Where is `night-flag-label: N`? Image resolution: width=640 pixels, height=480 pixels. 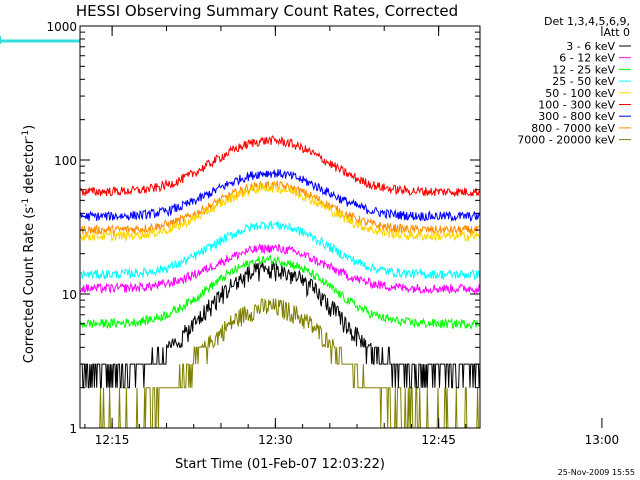 night-flag-label: N is located at coordinates (1, 40).